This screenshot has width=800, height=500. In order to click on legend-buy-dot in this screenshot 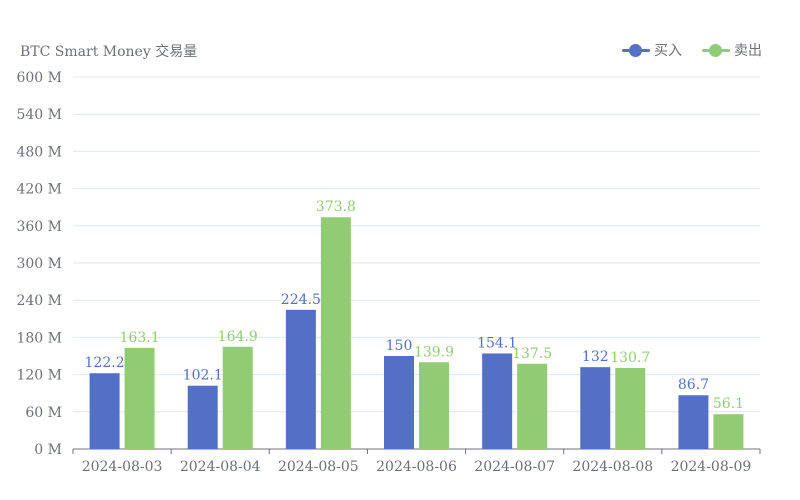, I will do `click(635, 50)`.